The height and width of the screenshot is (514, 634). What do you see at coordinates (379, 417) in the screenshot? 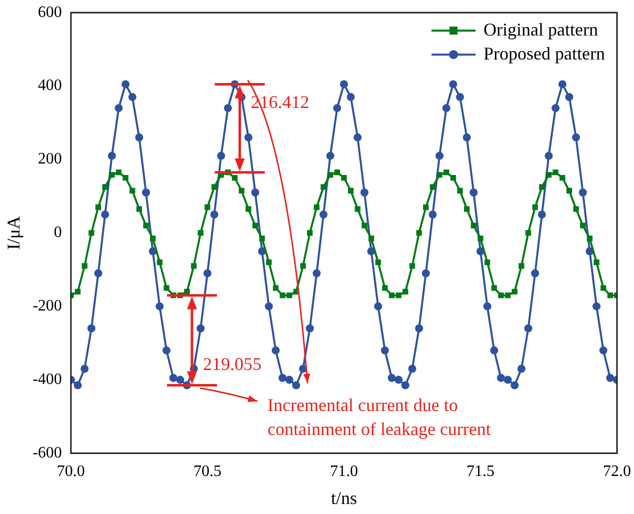
I see `annotation: Incremental current due to containment of leakage current` at bounding box center [379, 417].